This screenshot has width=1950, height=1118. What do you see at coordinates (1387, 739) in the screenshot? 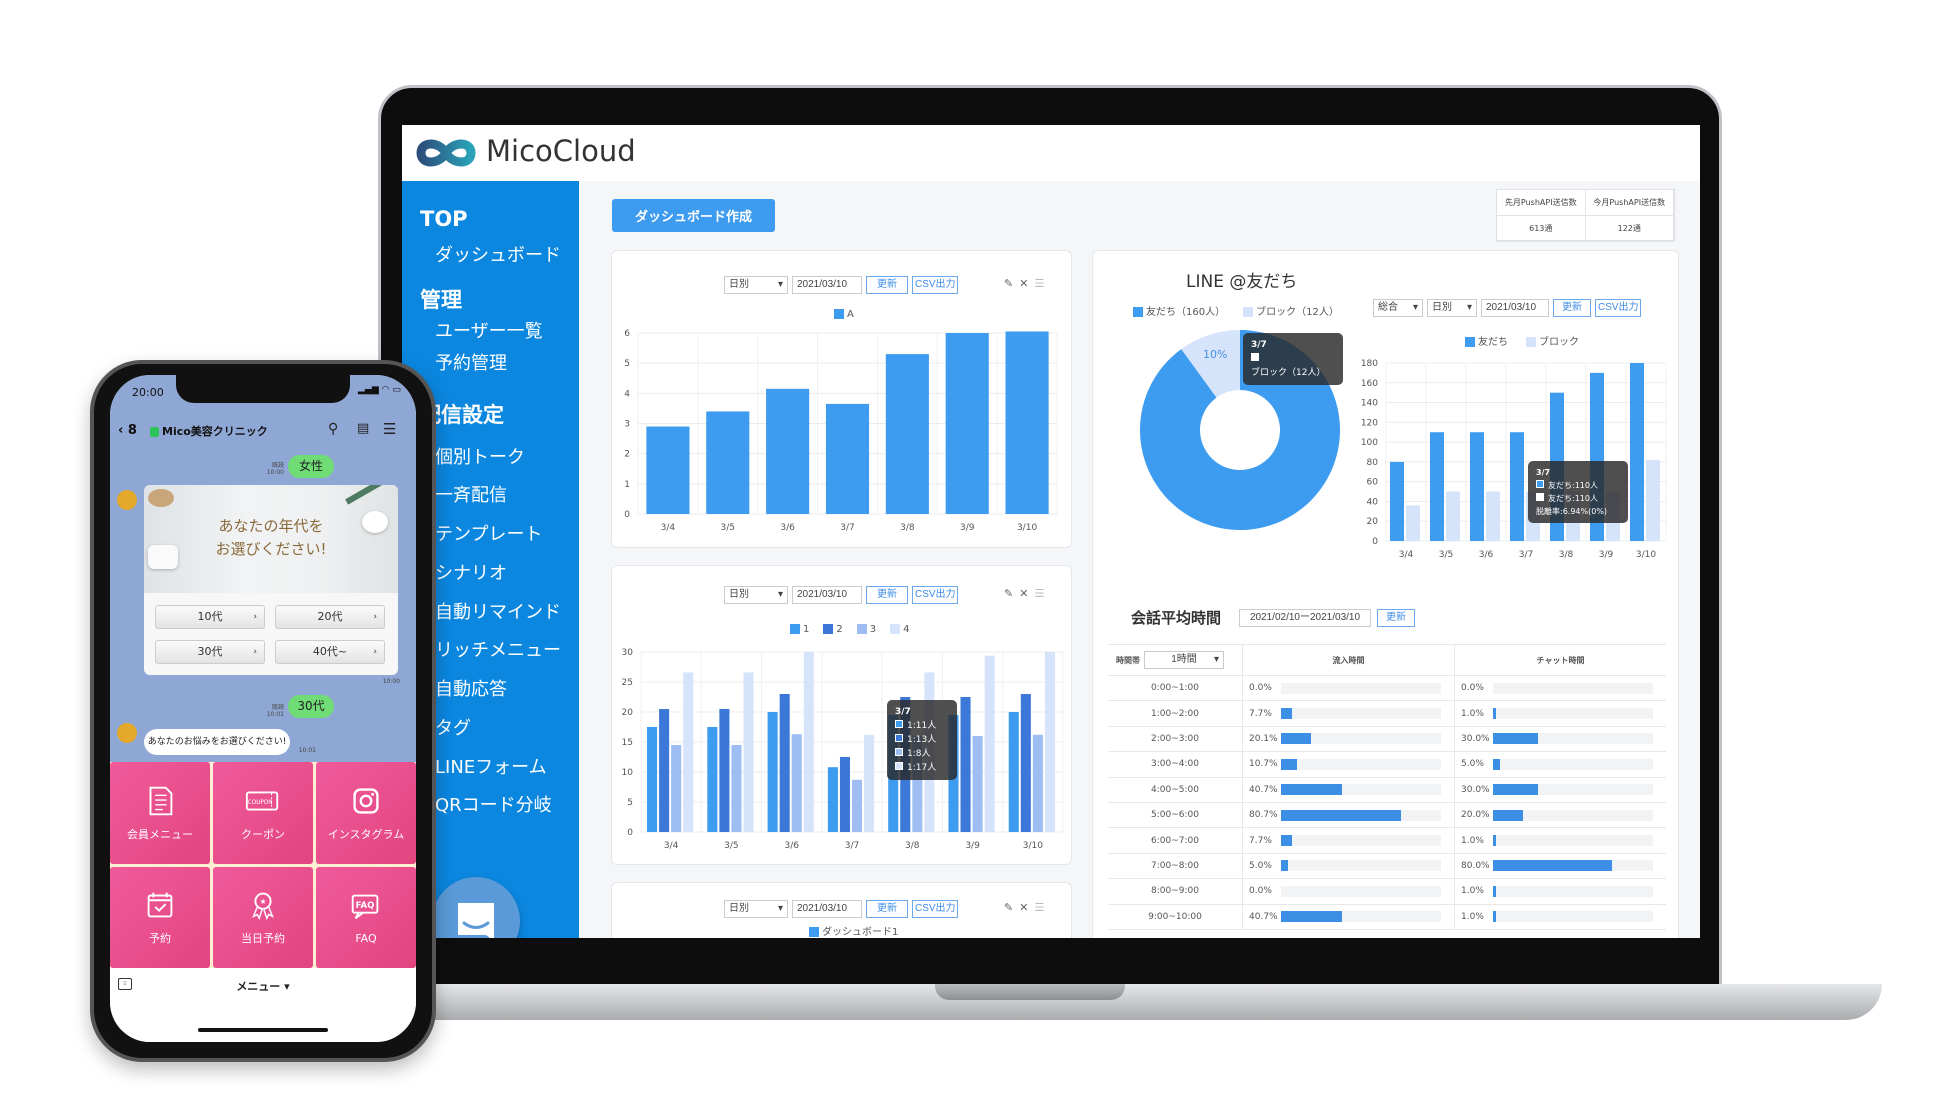
I see `table-row: 2:00~3:00 20.1% 30.0%` at bounding box center [1387, 739].